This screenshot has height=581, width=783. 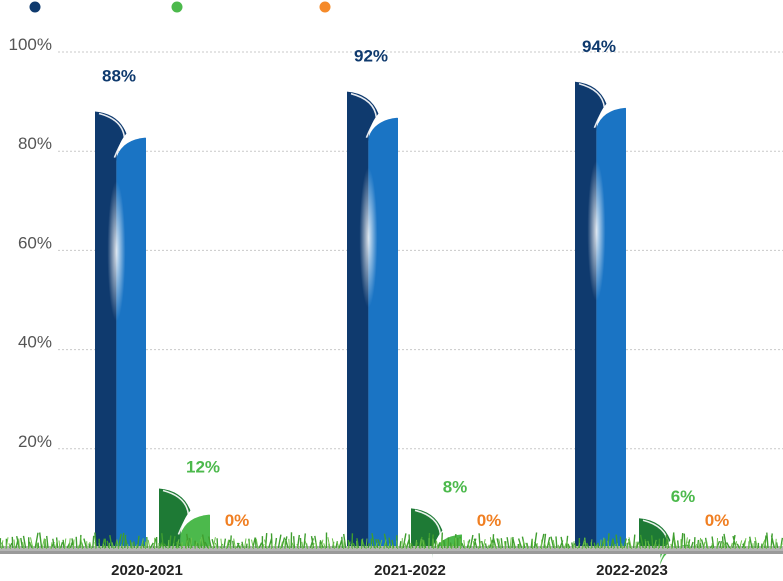 What do you see at coordinates (147, 570) in the screenshot?
I see `x-category-label: 2020-2021` at bounding box center [147, 570].